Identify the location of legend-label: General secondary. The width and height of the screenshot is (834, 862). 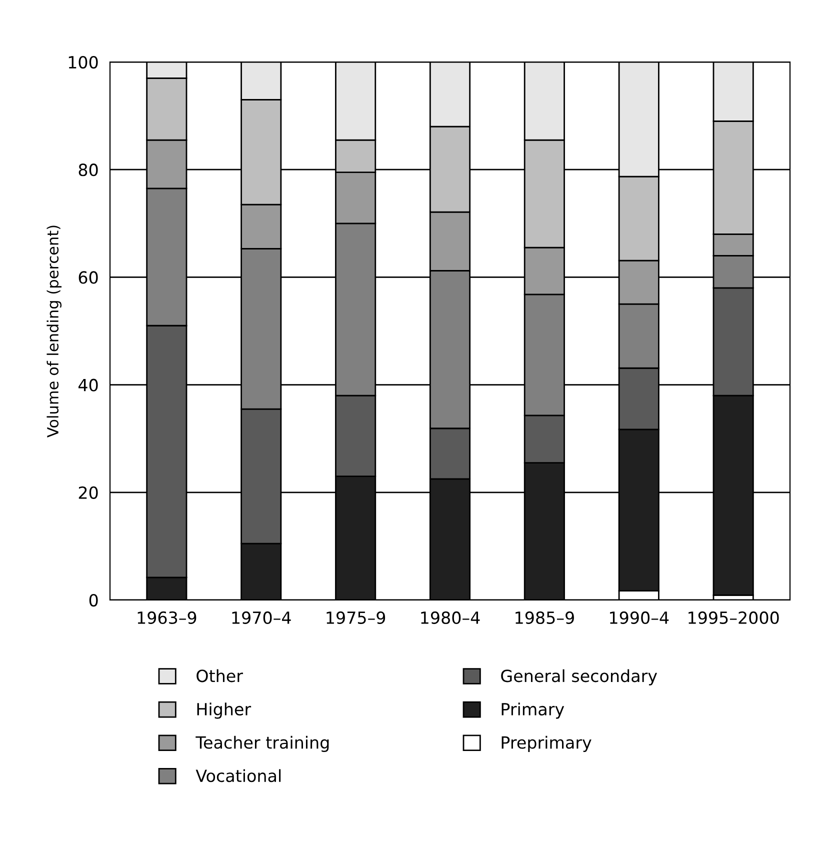
(579, 677).